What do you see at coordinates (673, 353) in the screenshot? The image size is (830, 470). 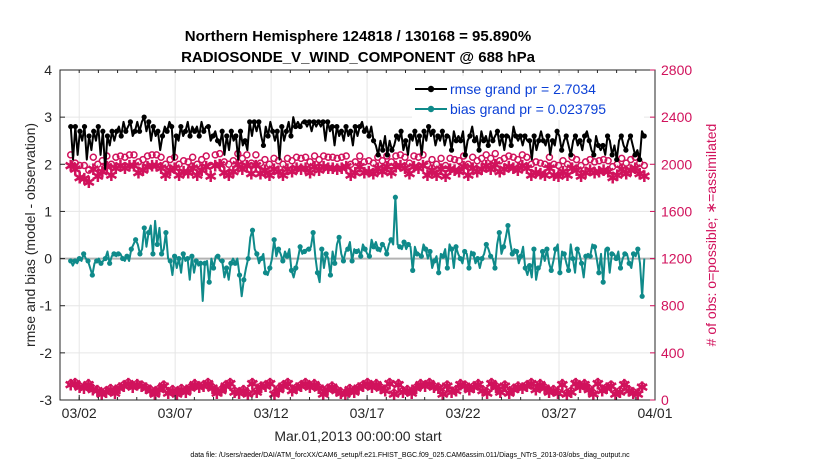 I see `y-right-tick-label: 400` at bounding box center [673, 353].